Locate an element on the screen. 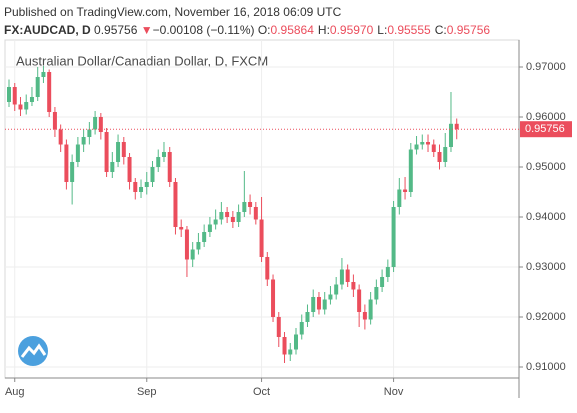  y-tick-label: 0.96000 is located at coordinates (546, 117).